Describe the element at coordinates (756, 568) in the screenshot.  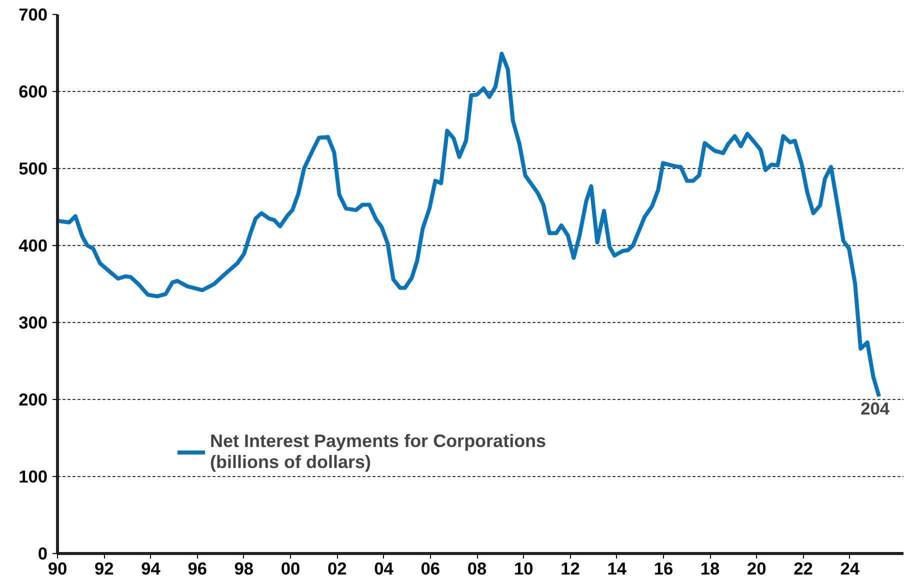
I see `x-tick-label: 20` at that location.